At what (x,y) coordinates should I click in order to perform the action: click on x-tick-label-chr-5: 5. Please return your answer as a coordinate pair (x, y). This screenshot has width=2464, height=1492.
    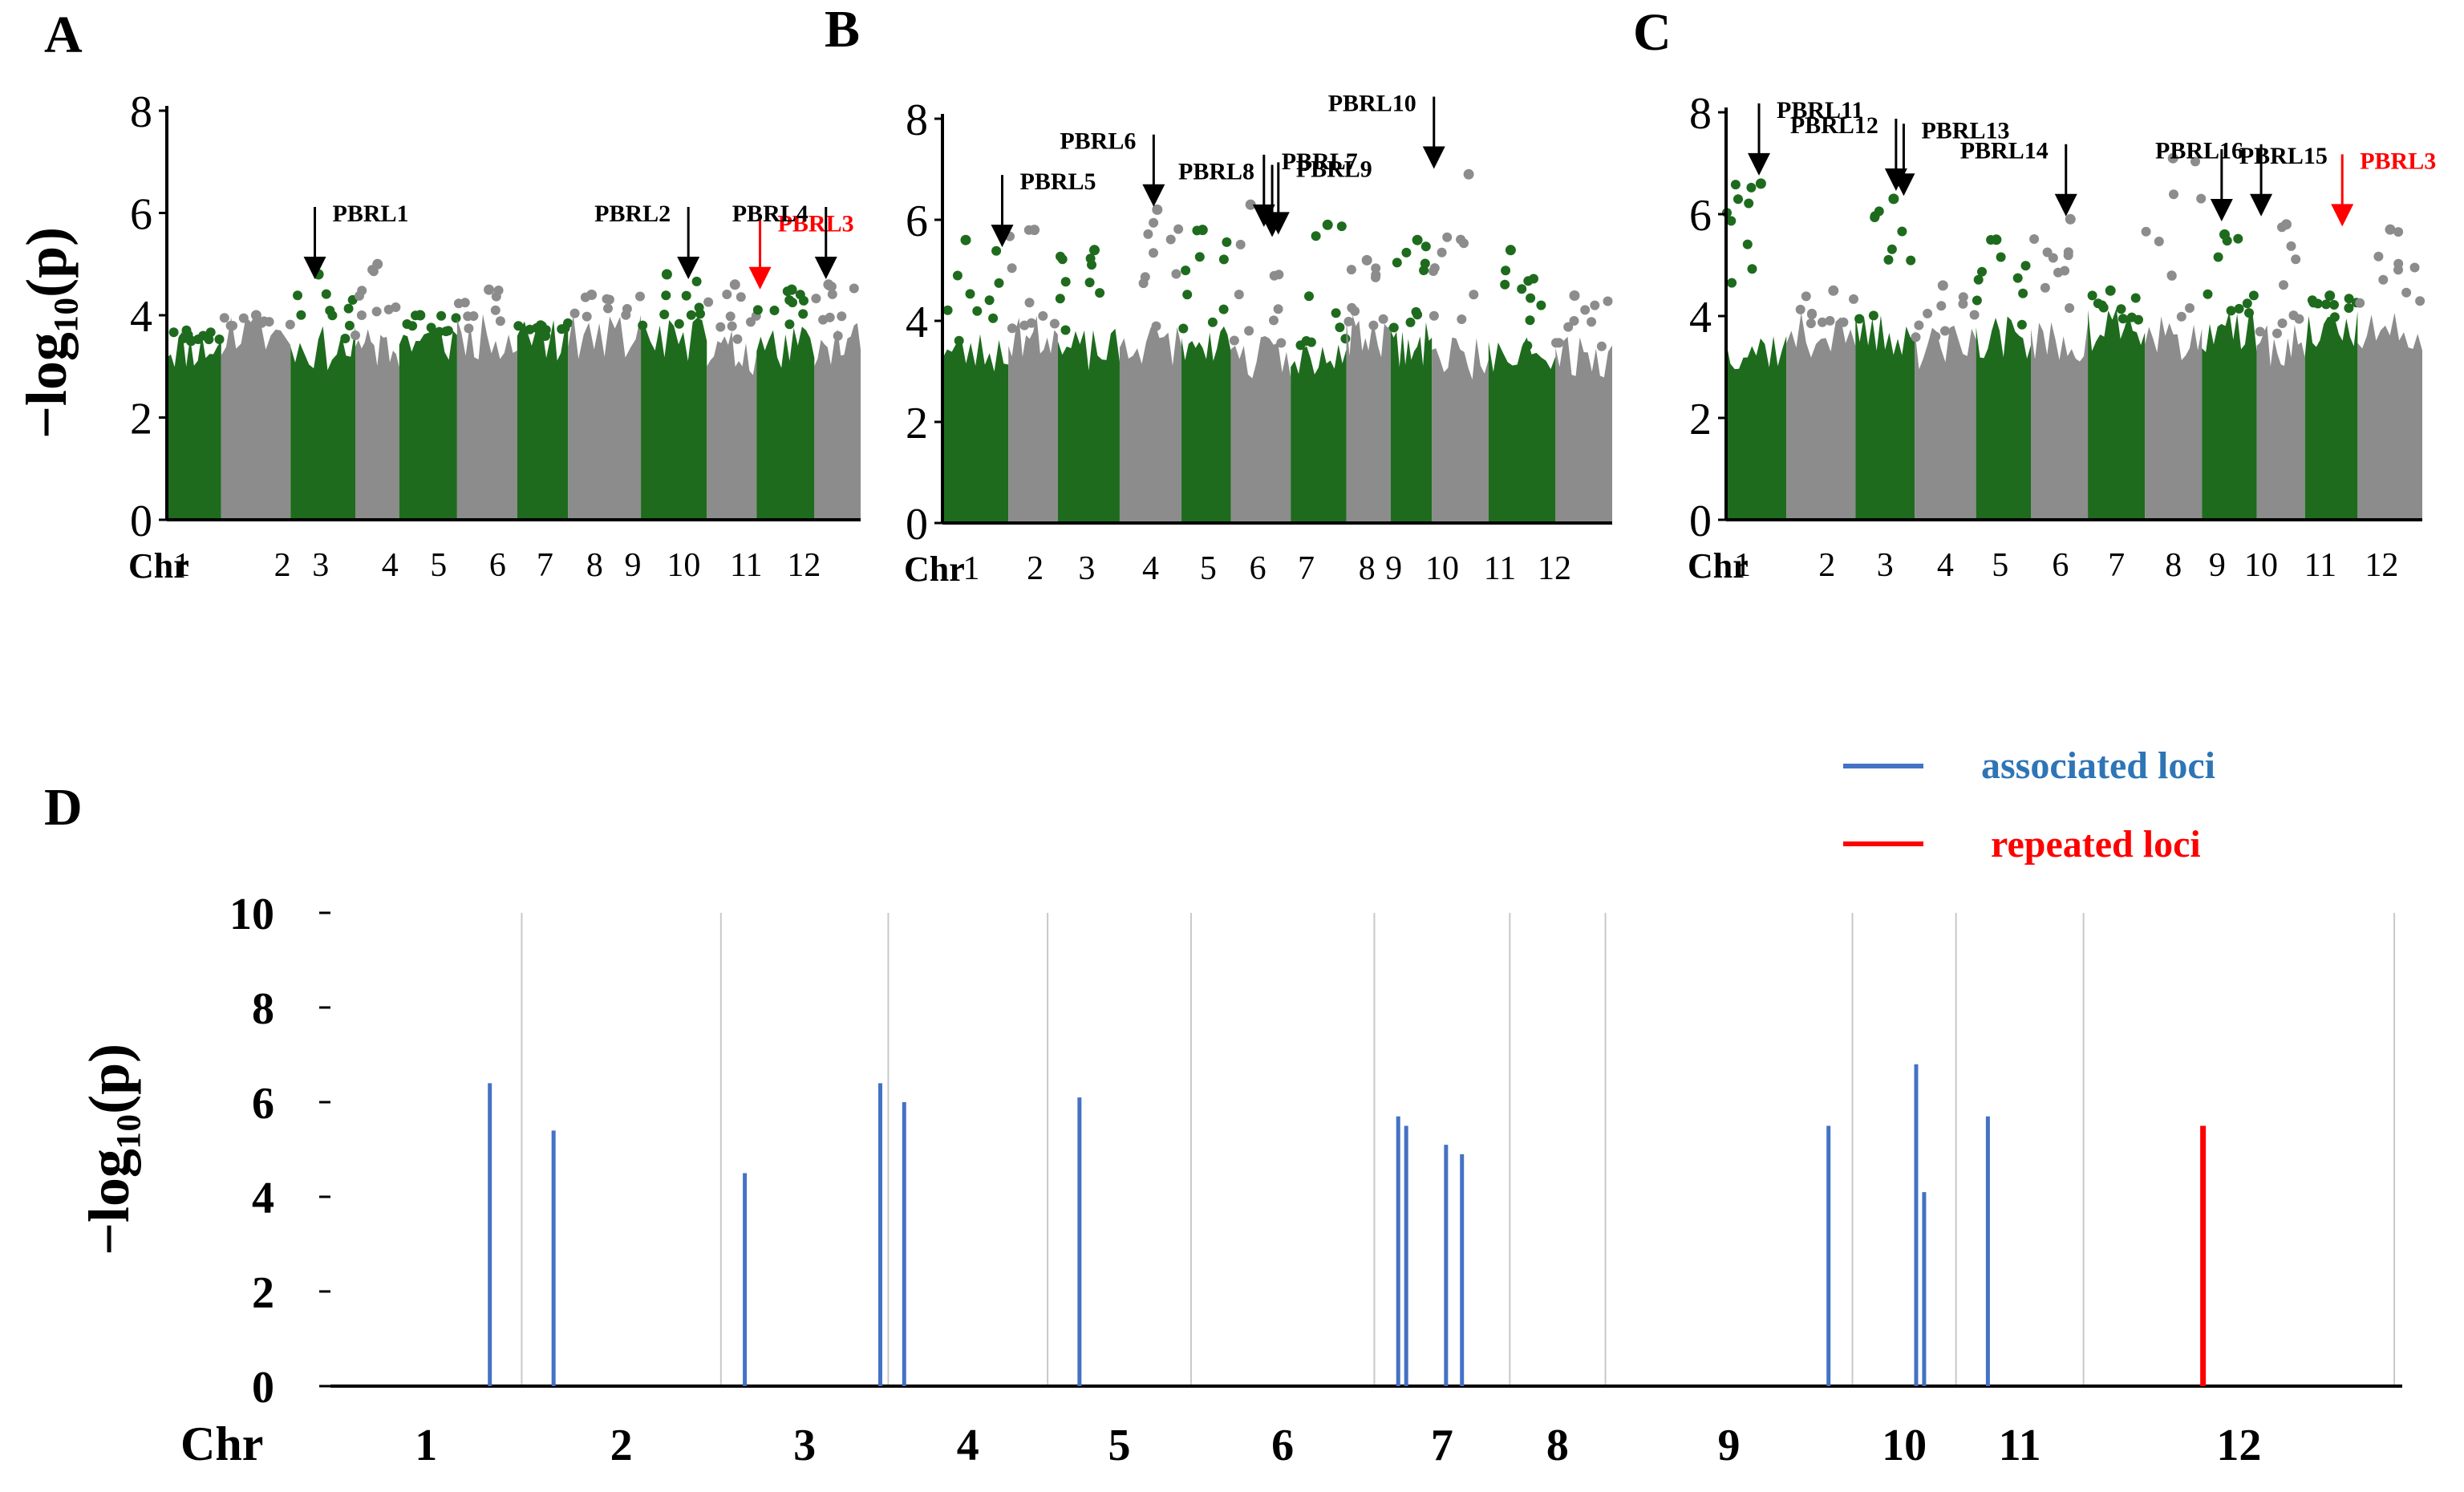
    Looking at the image, I should click on (2000, 565).